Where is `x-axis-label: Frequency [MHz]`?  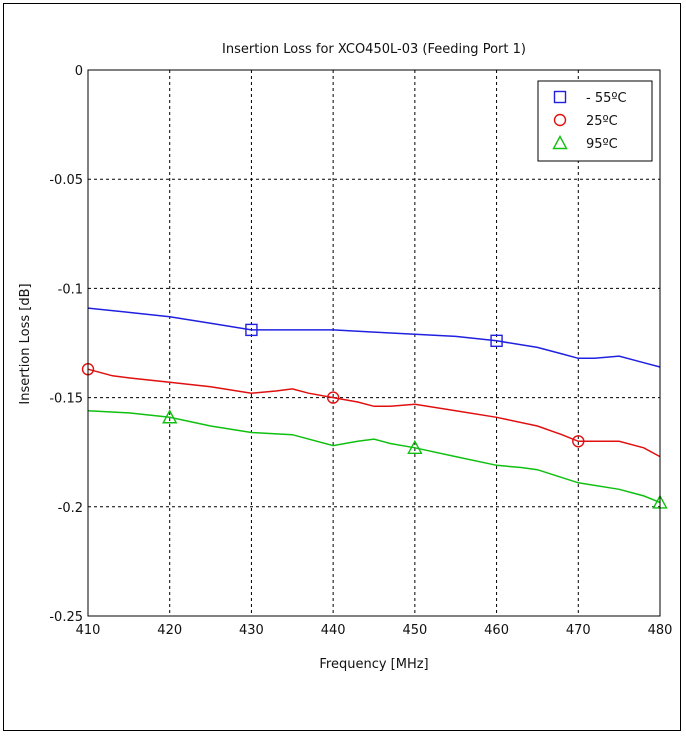
x-axis-label: Frequency [MHz] is located at coordinates (373, 664).